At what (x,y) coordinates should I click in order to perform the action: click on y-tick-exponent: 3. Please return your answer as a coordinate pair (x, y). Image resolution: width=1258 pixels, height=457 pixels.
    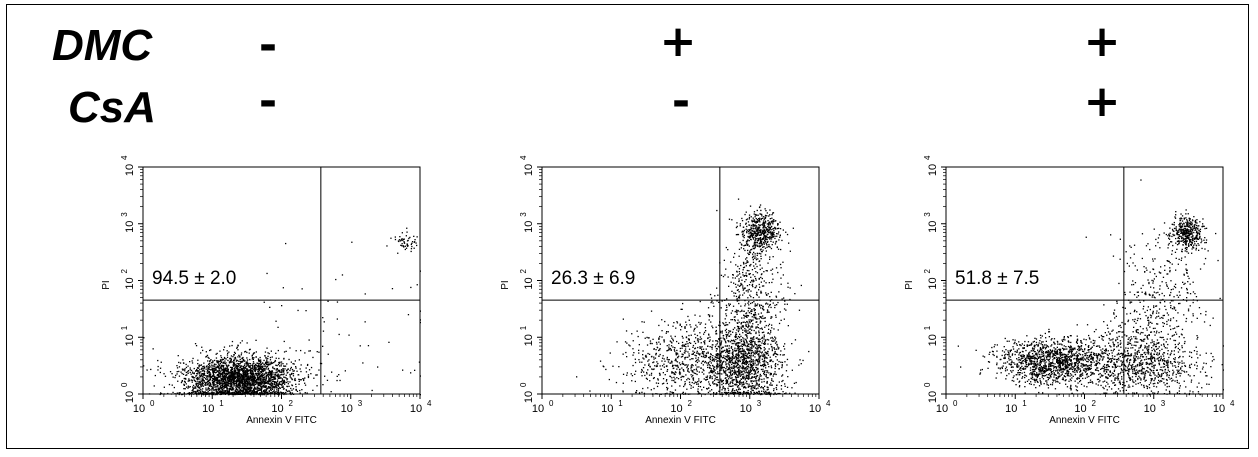
    Looking at the image, I should click on (124, 214).